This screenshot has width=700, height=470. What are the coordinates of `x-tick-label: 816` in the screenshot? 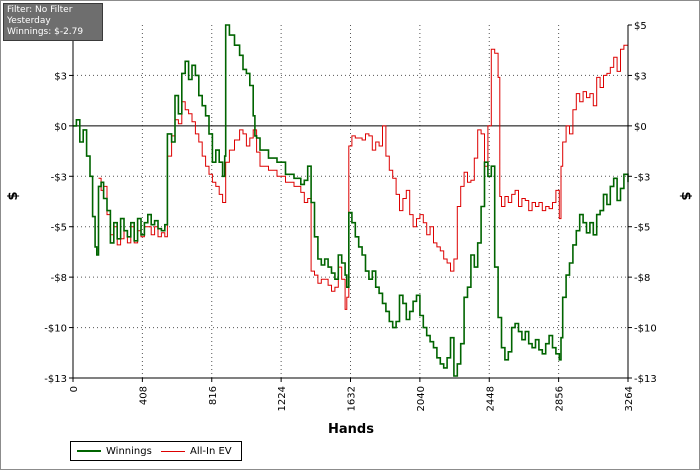 It's located at (213, 395).